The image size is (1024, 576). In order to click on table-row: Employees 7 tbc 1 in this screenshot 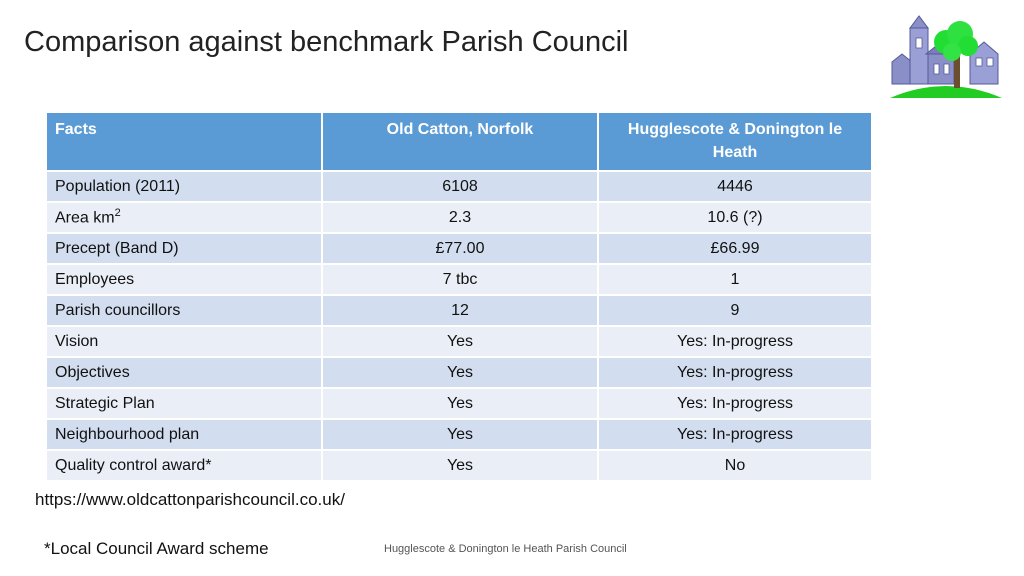, I will do `click(460, 279)`.